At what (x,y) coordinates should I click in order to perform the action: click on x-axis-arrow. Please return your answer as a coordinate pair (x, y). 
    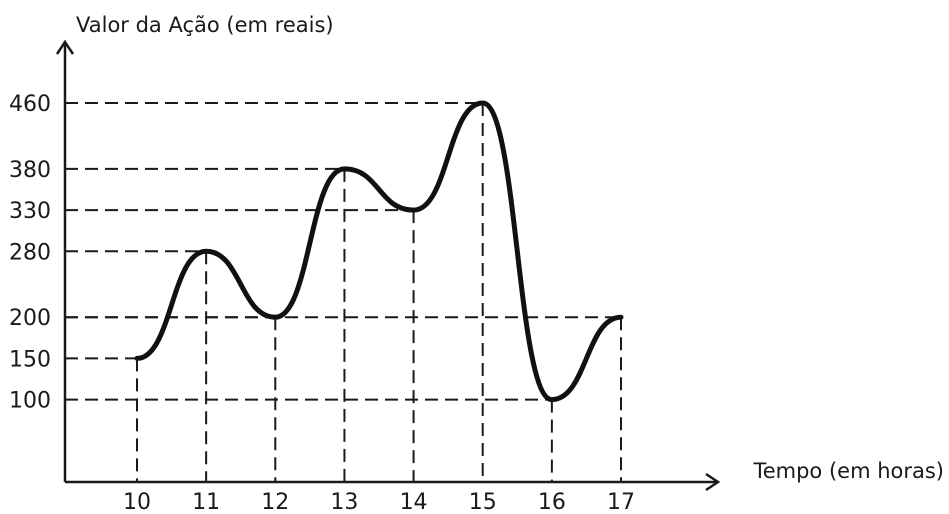
    Looking at the image, I should click on (713, 482).